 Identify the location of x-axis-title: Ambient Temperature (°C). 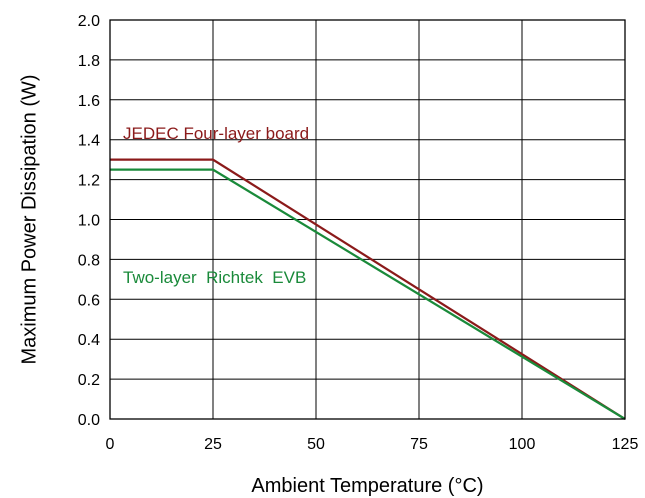
(367, 486).